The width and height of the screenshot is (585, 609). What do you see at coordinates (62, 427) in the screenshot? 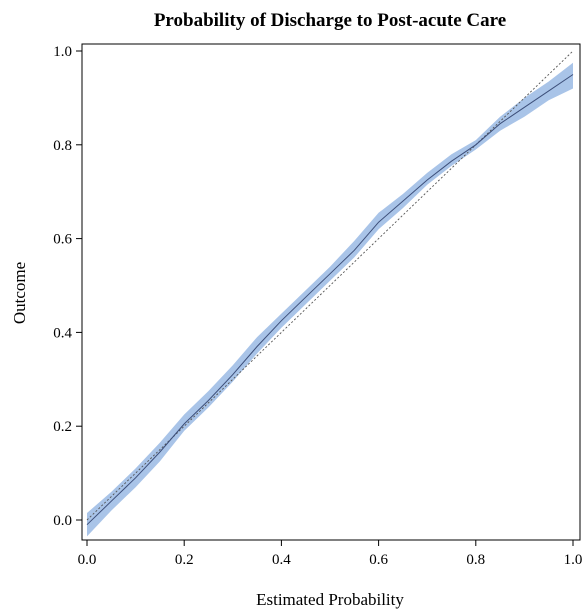
I see `y-tick-label-1: 0.2` at bounding box center [62, 427].